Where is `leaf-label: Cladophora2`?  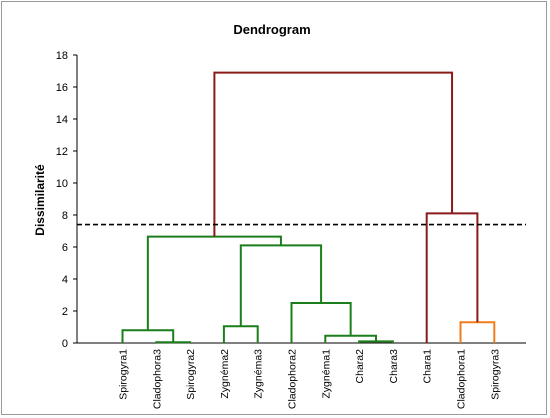
leaf-label: Cladophora2 is located at coordinates (293, 379).